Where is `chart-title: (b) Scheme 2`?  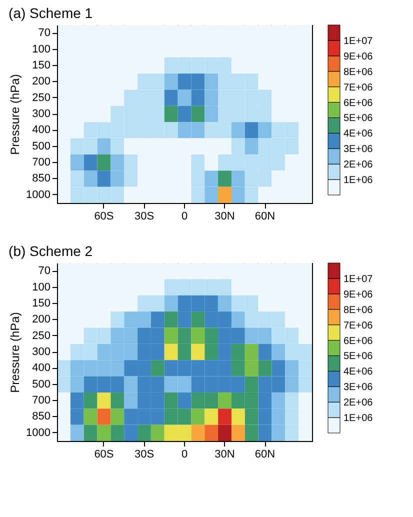
chart-title: (b) Scheme 2 is located at coordinates (50, 251).